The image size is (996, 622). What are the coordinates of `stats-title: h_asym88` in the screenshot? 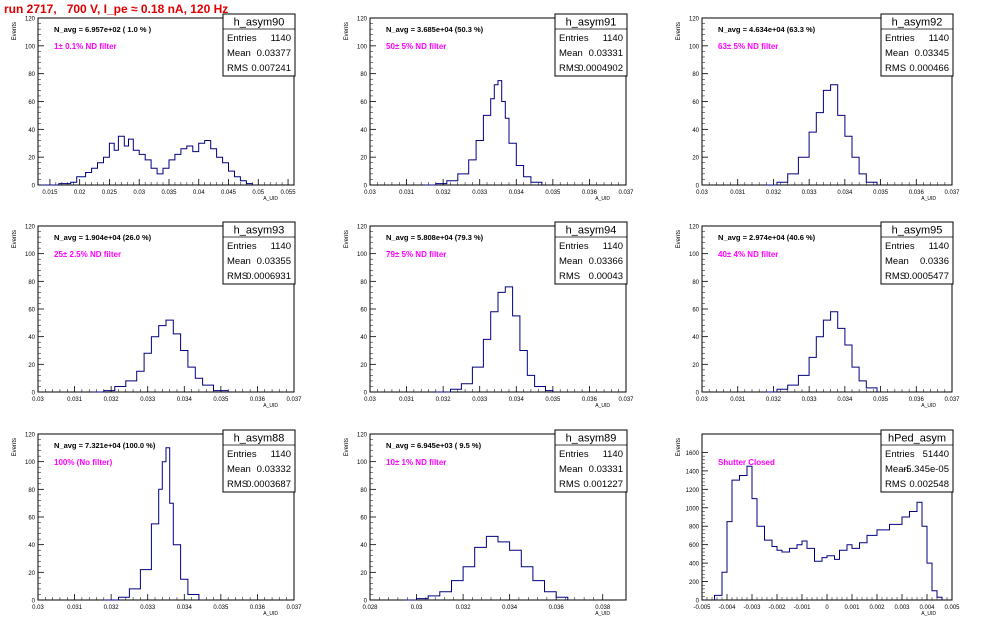 It's located at (259, 439).